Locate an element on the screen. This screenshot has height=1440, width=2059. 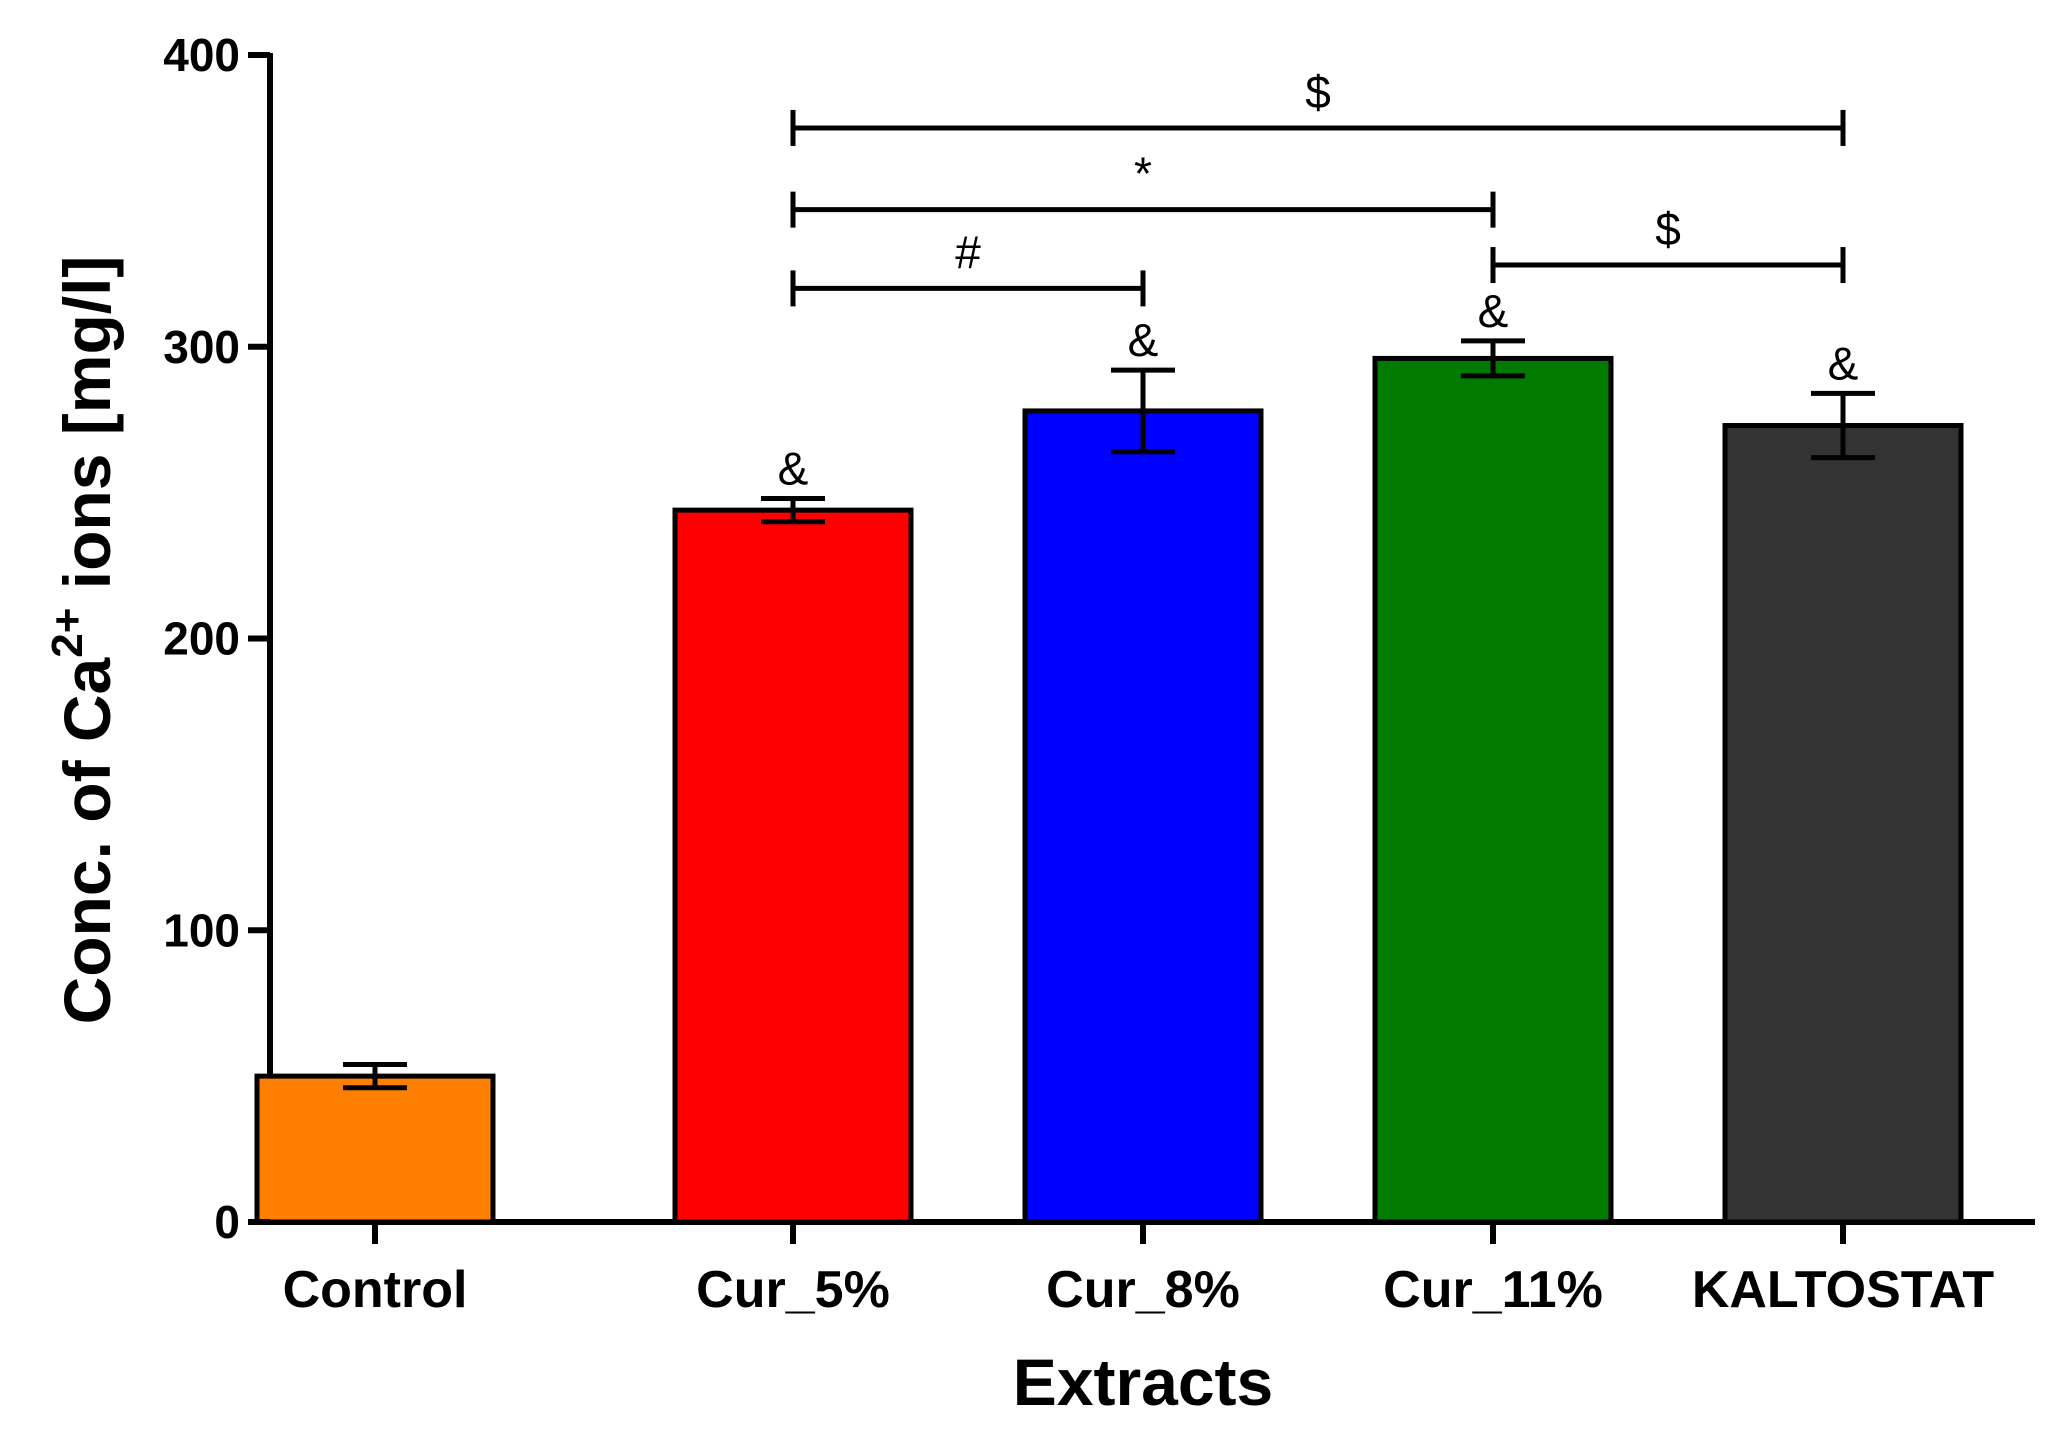
x-tick-label: Control is located at coordinates (375, 1290).